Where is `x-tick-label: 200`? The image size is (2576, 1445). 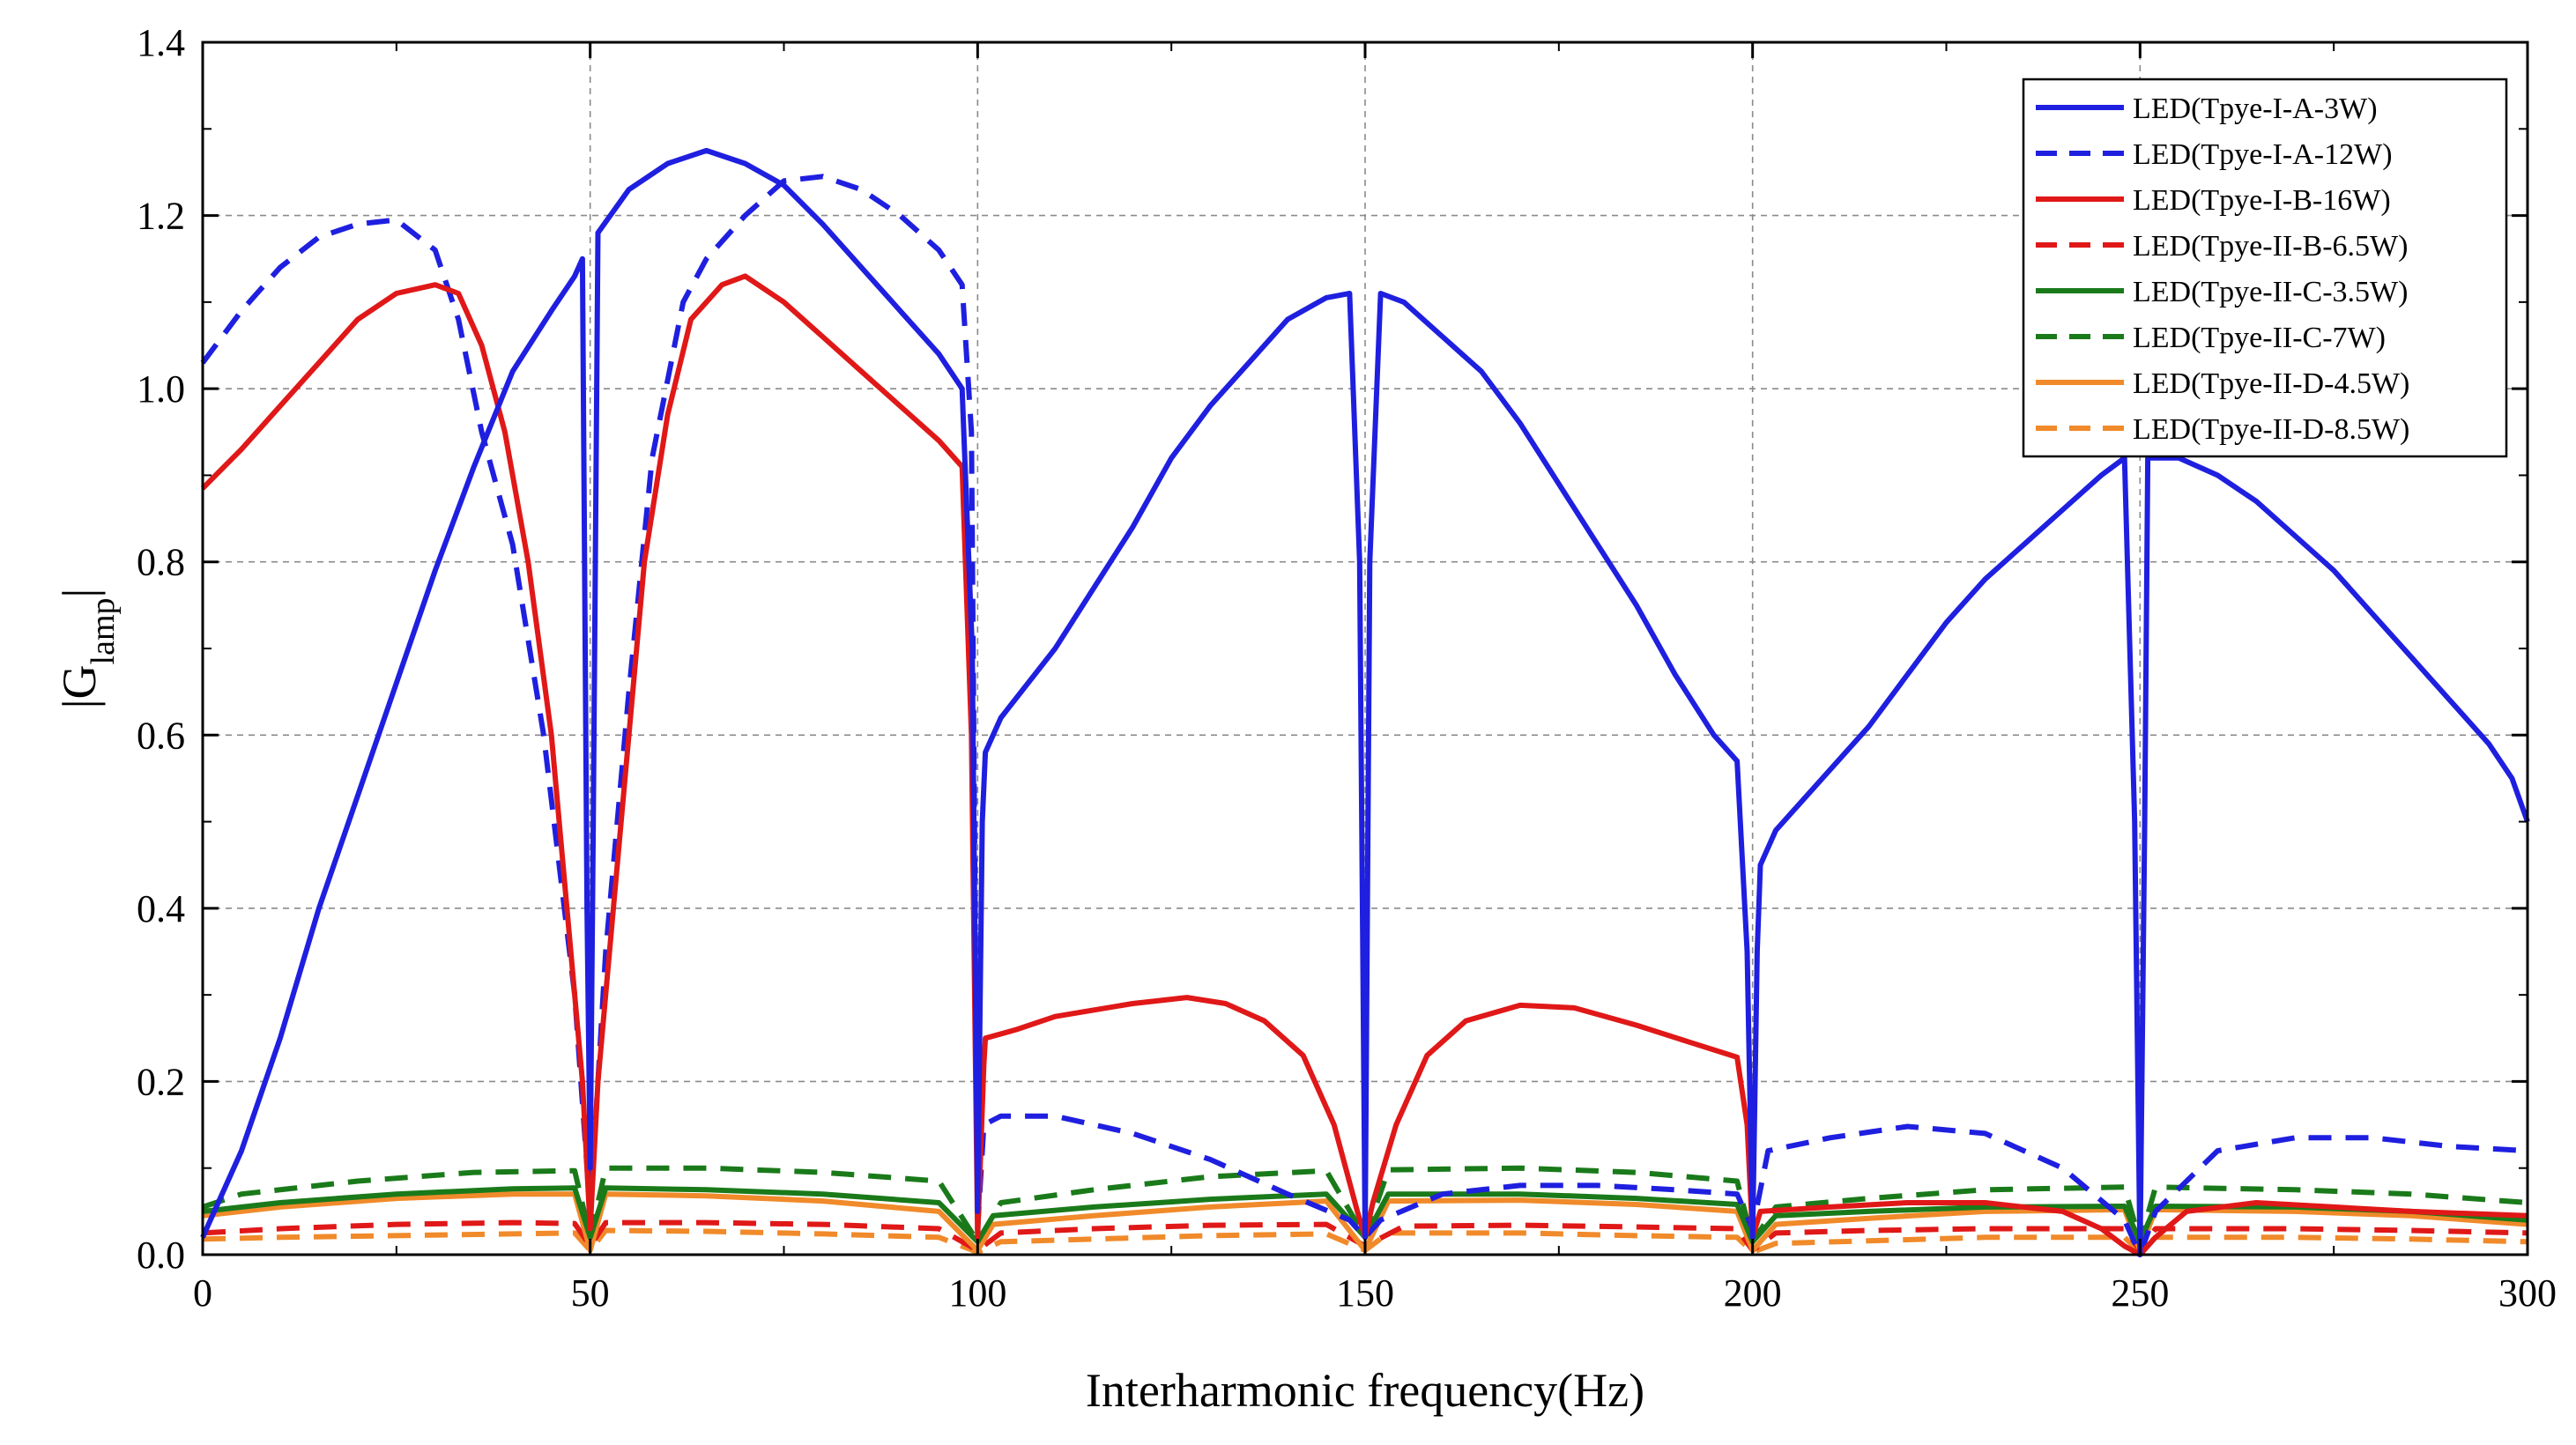 x-tick-label: 200 is located at coordinates (1753, 1293).